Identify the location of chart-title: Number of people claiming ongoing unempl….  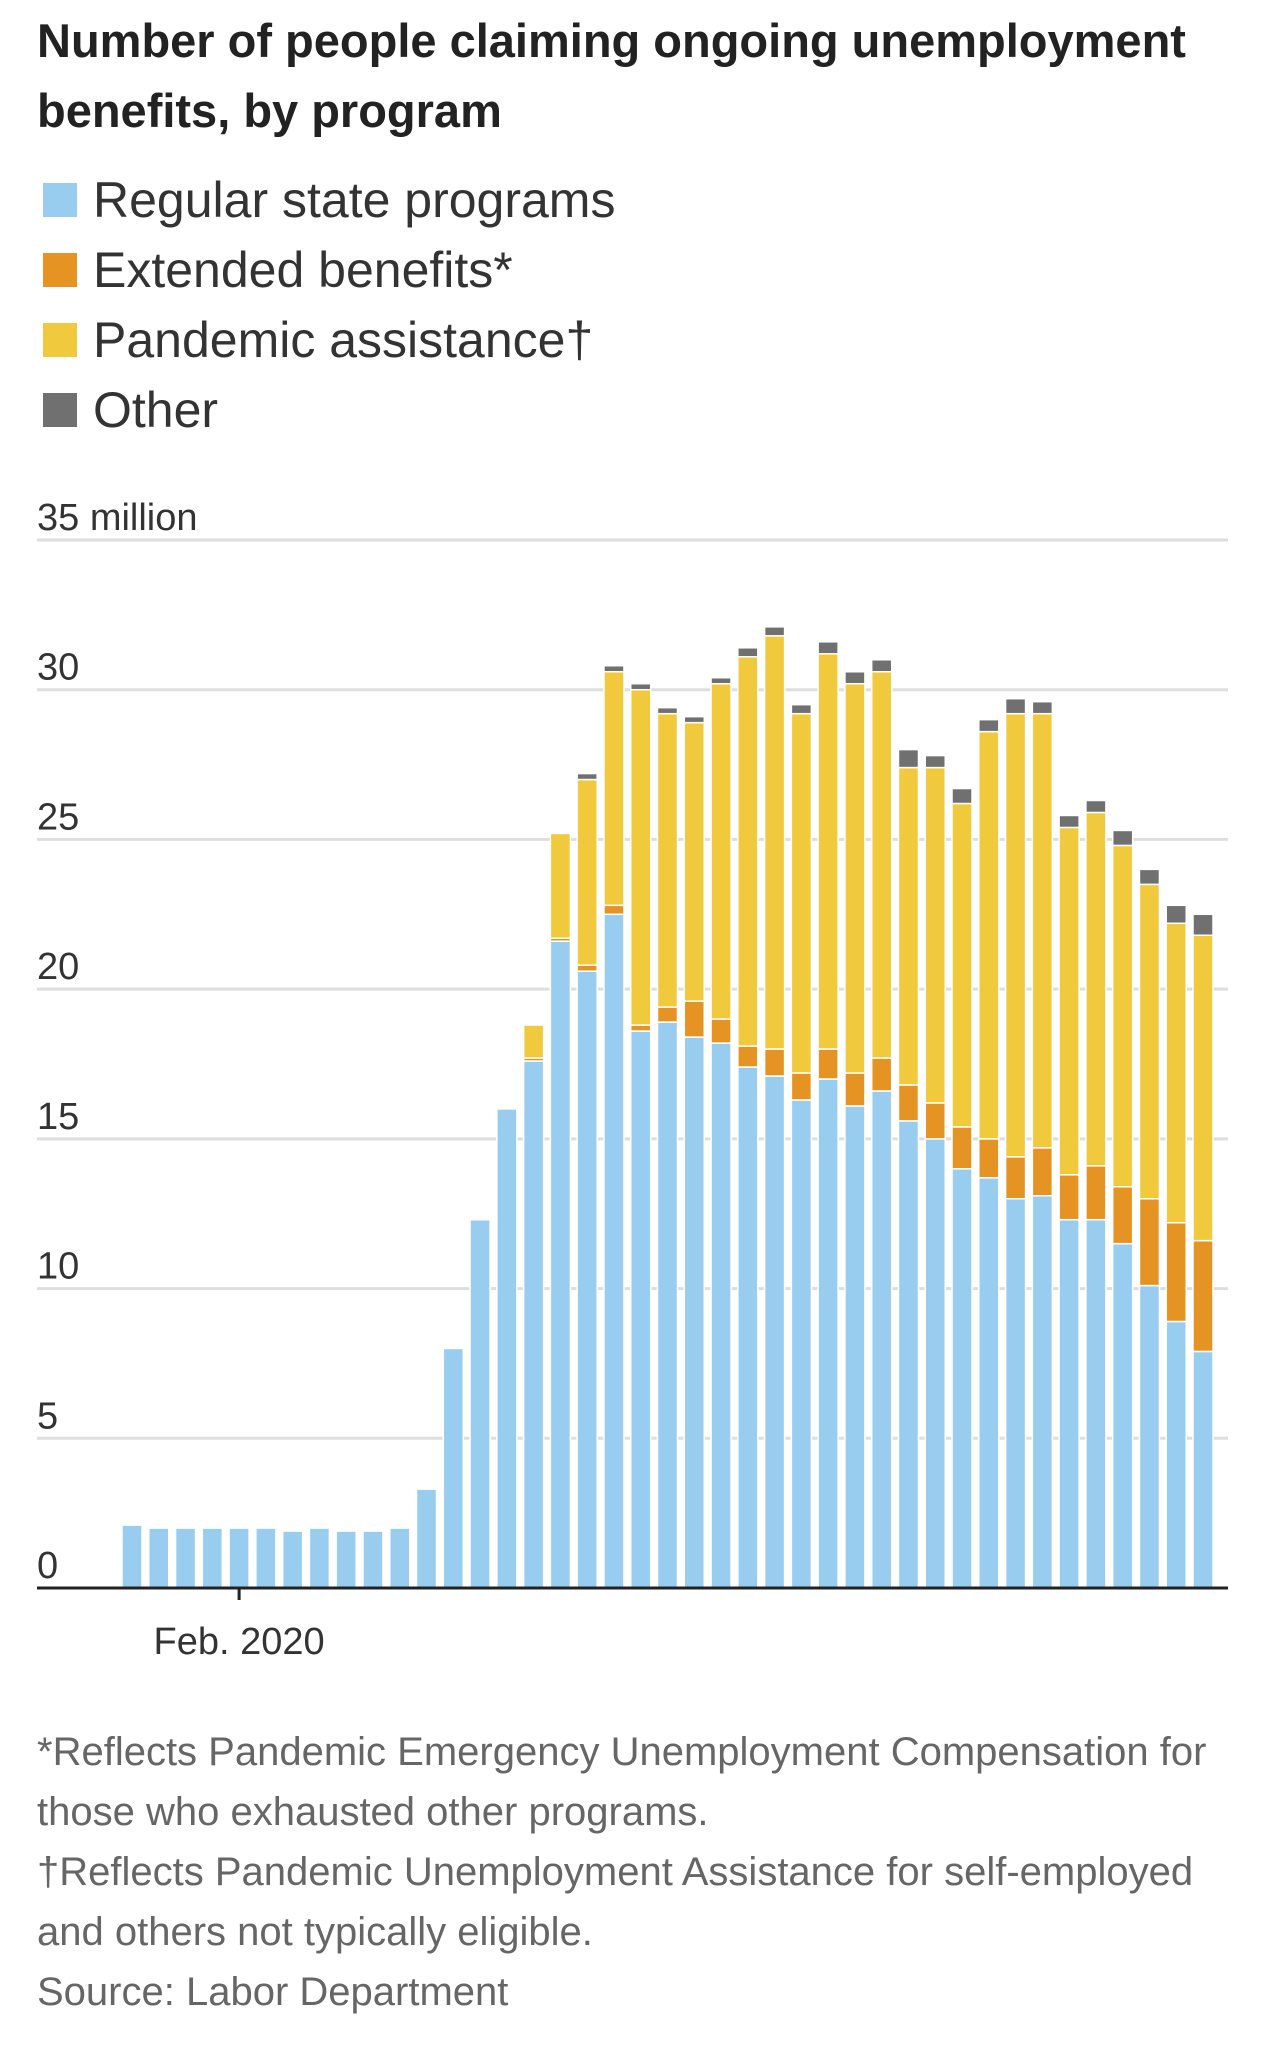
(611, 75).